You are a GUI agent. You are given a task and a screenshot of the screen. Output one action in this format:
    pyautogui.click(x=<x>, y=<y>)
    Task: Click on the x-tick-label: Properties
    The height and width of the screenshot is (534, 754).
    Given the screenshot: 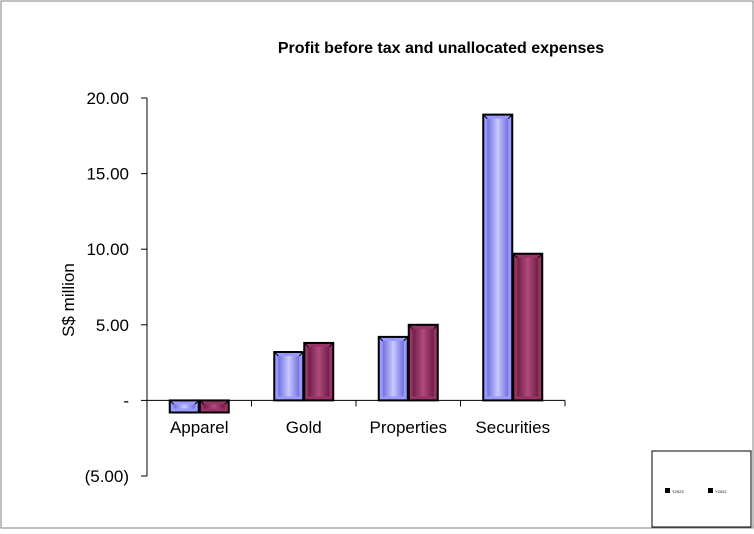 What is the action you would take?
    pyautogui.click(x=408, y=427)
    